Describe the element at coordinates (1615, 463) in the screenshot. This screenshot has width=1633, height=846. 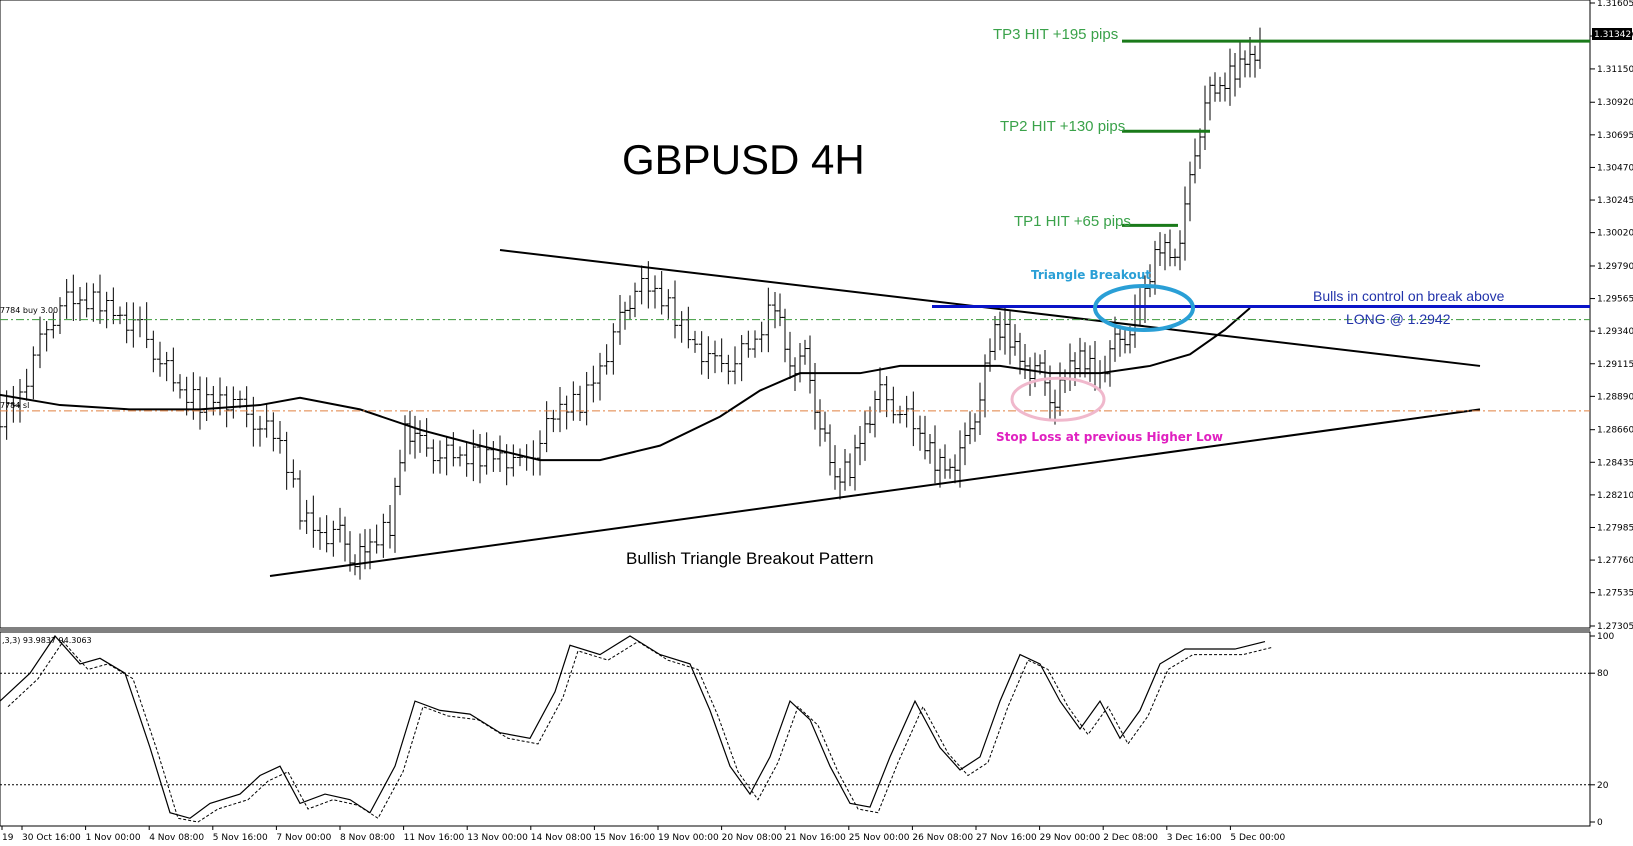
I see `y-tick-label: 1.28435` at that location.